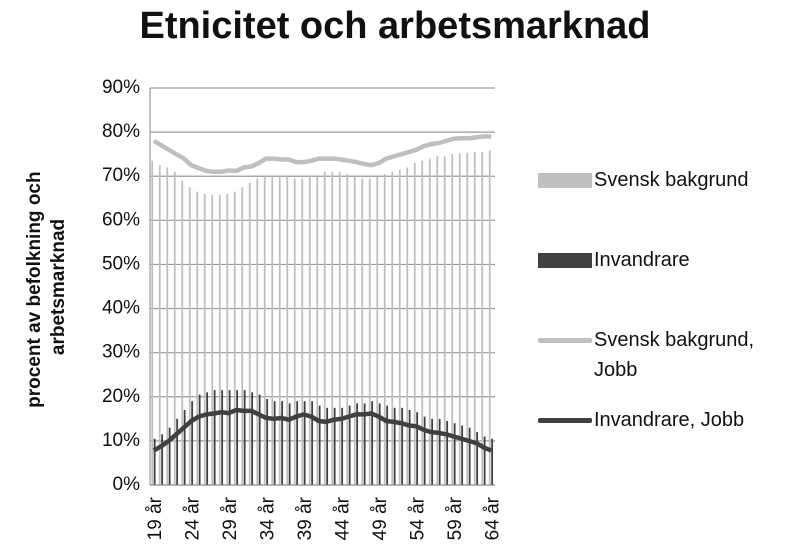  What do you see at coordinates (34, 289) in the screenshot?
I see `y-axis-label-line: procent av befolkning och` at bounding box center [34, 289].